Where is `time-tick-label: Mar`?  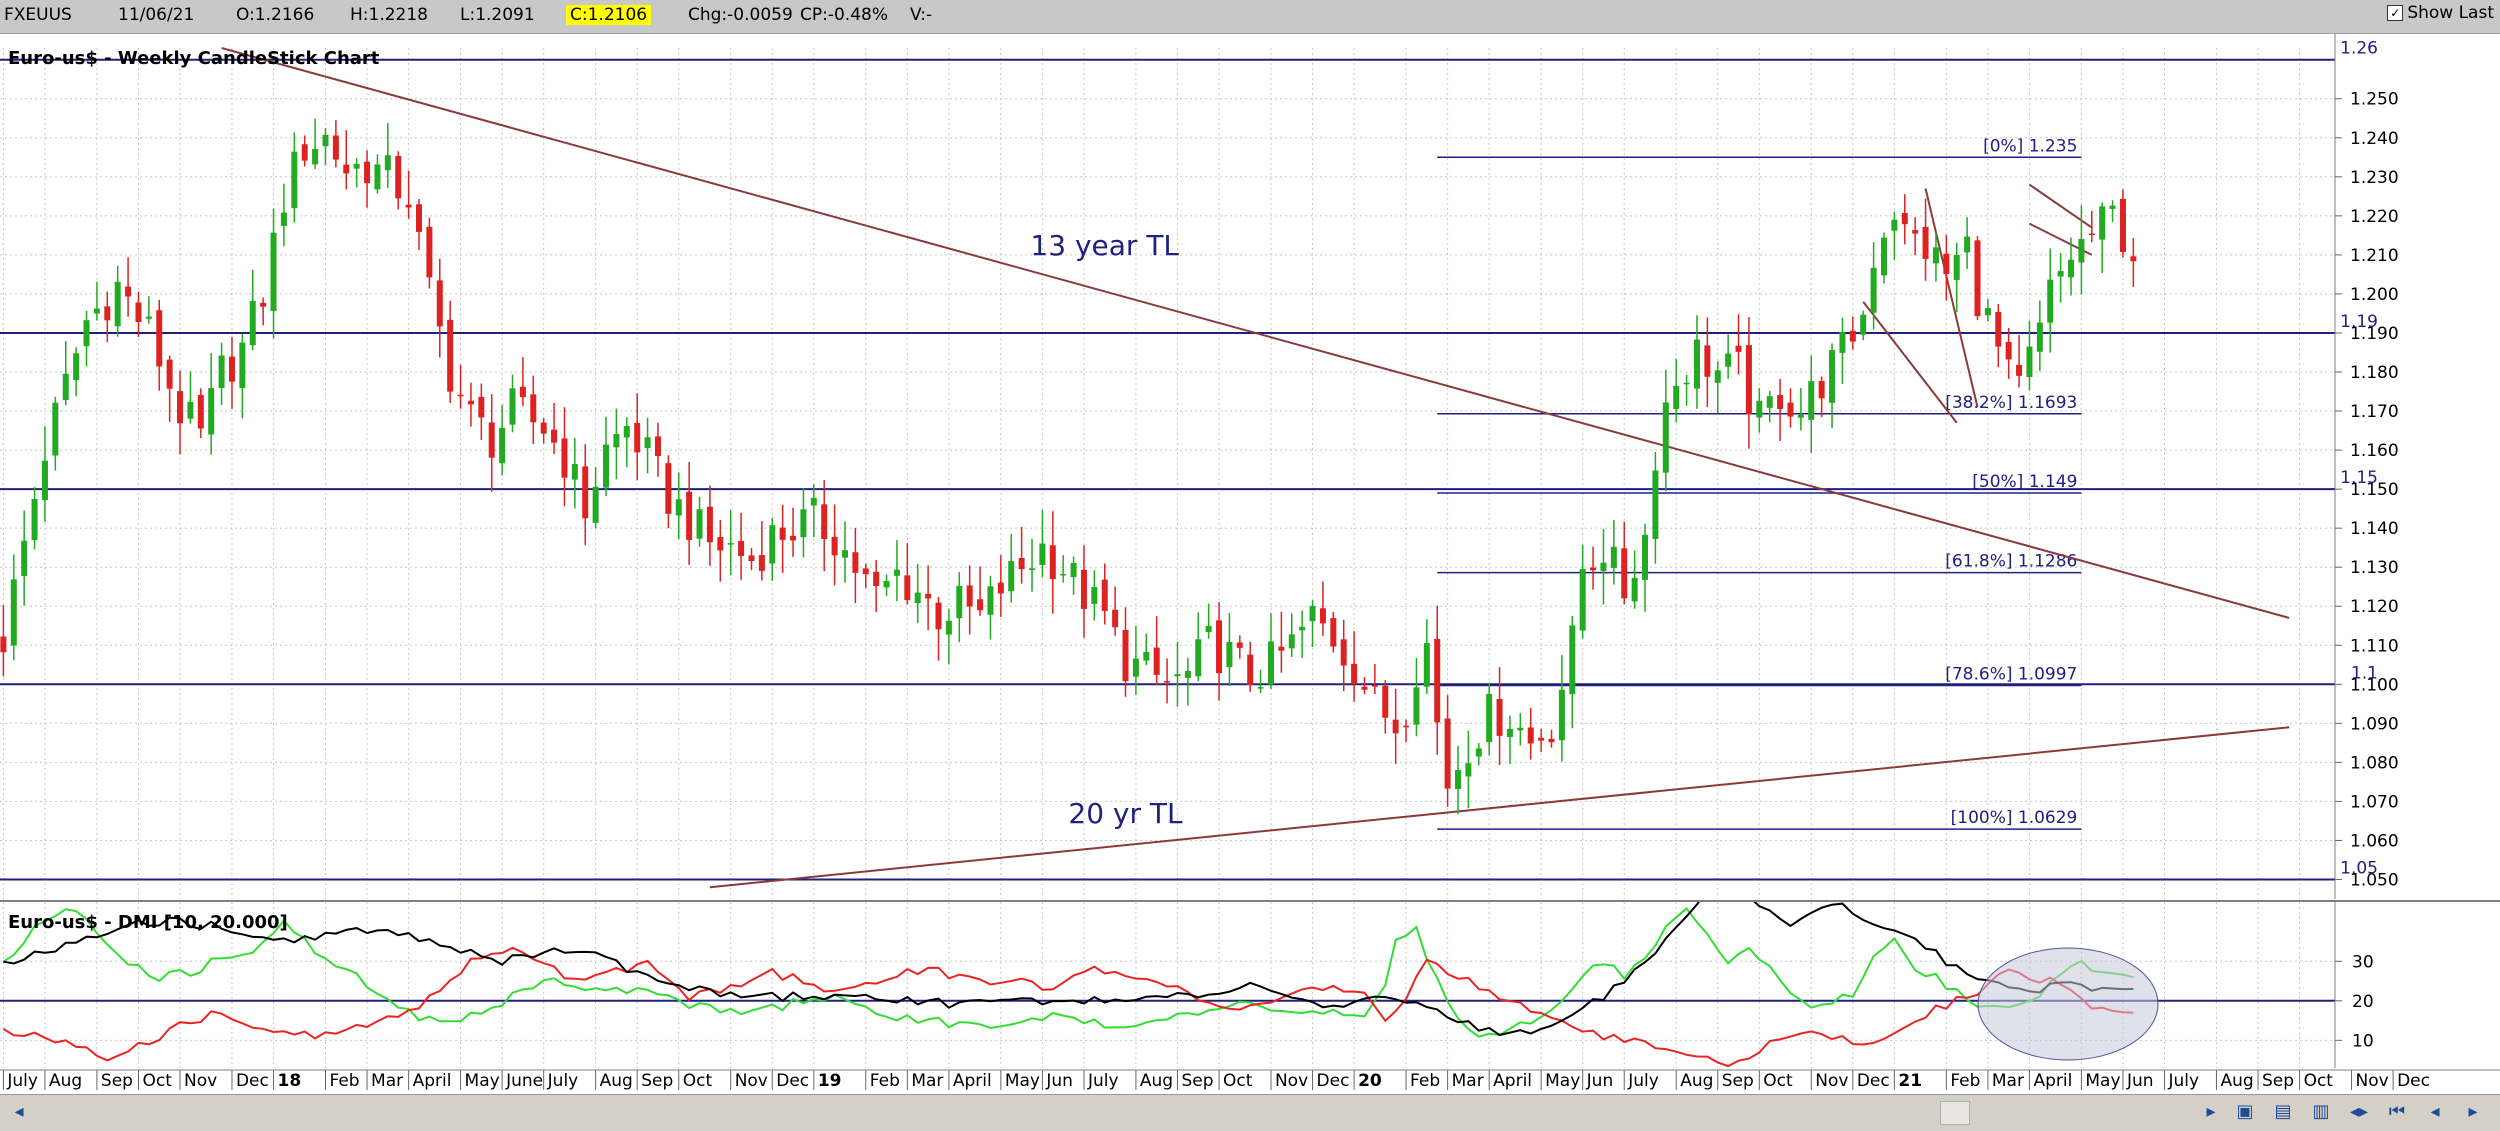 time-tick-label: Mar is located at coordinates (2008, 1081).